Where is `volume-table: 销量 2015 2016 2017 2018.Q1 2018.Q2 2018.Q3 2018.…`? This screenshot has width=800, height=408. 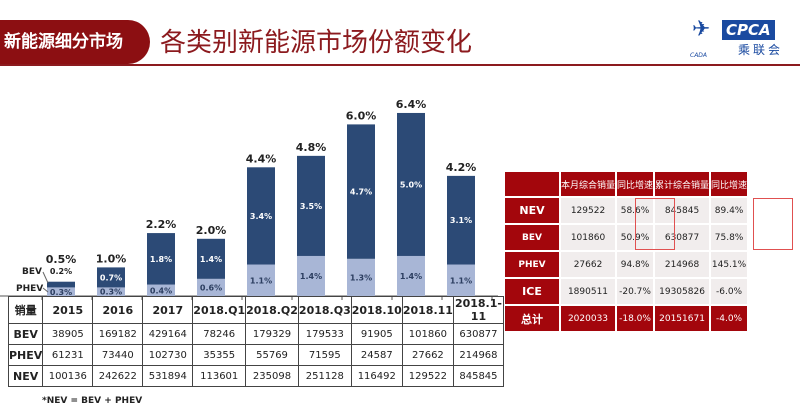 volume-table: 销量 2015 2016 2017 2018.Q1 2018.Q2 2018.Q3 2018.… is located at coordinates (255, 341).